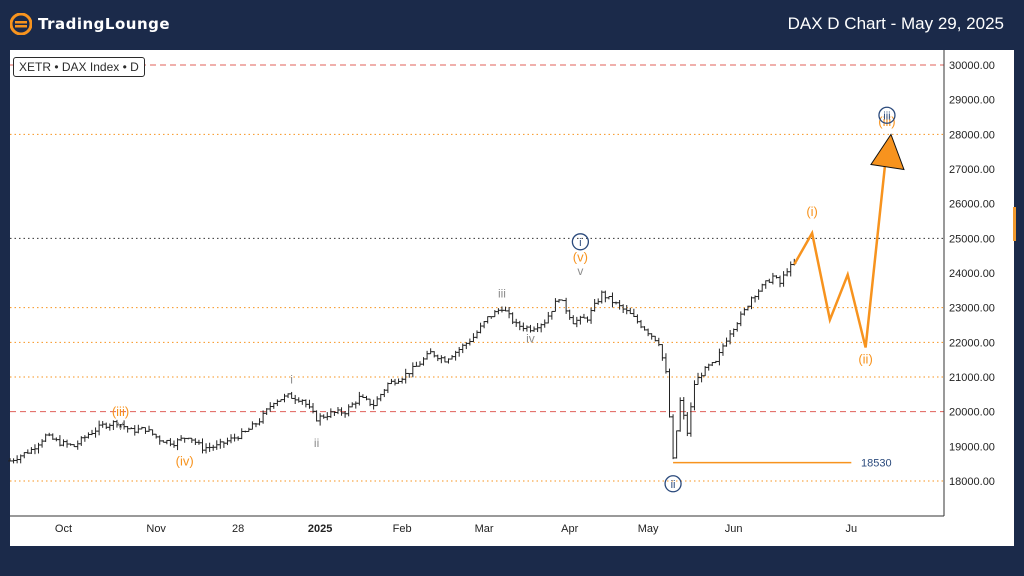  What do you see at coordinates (972, 482) in the screenshot?
I see `y-tick-label: 18000.00` at bounding box center [972, 482].